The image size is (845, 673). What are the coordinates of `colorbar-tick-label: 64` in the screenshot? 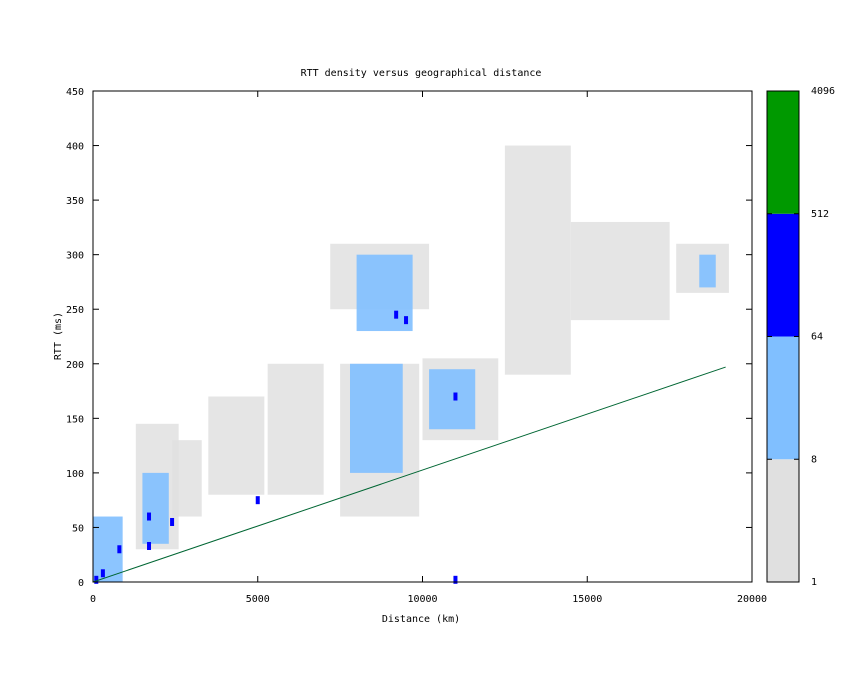 It's located at (817, 337).